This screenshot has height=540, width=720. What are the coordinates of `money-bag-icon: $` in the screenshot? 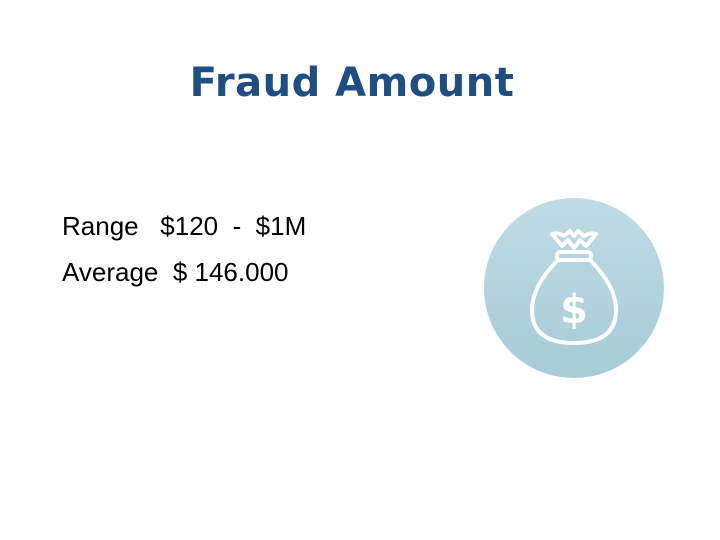 It's located at (574, 288).